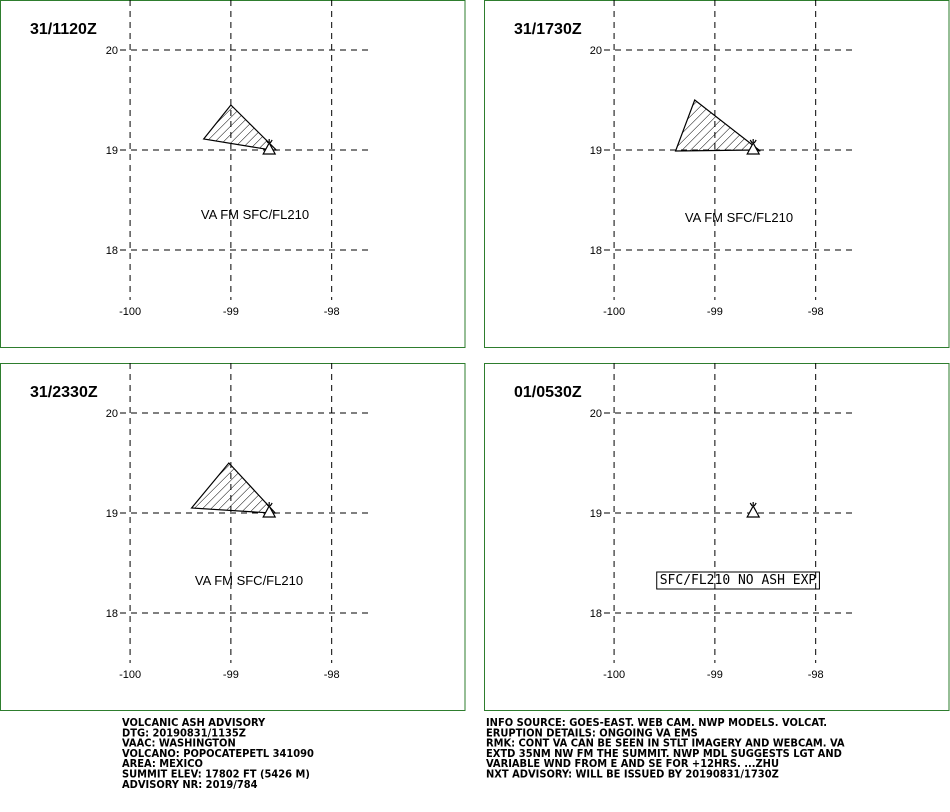 This screenshot has height=812, width=950. I want to click on advisory-text: AREA: MEXICO, so click(162, 763).